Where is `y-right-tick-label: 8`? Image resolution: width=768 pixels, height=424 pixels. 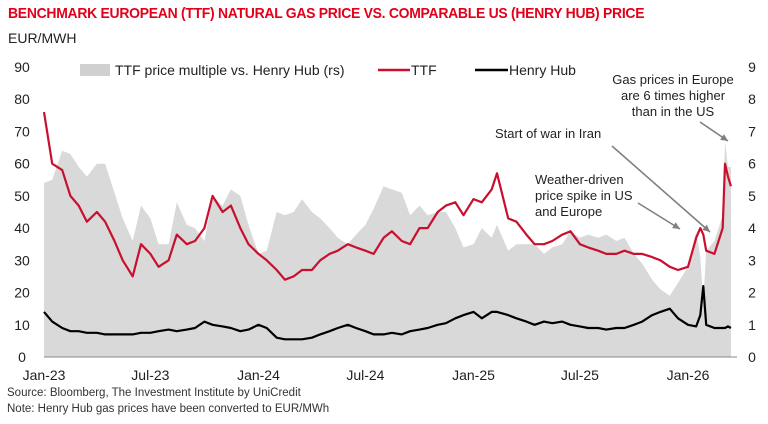
y-right-tick-label: 8 is located at coordinates (752, 99).